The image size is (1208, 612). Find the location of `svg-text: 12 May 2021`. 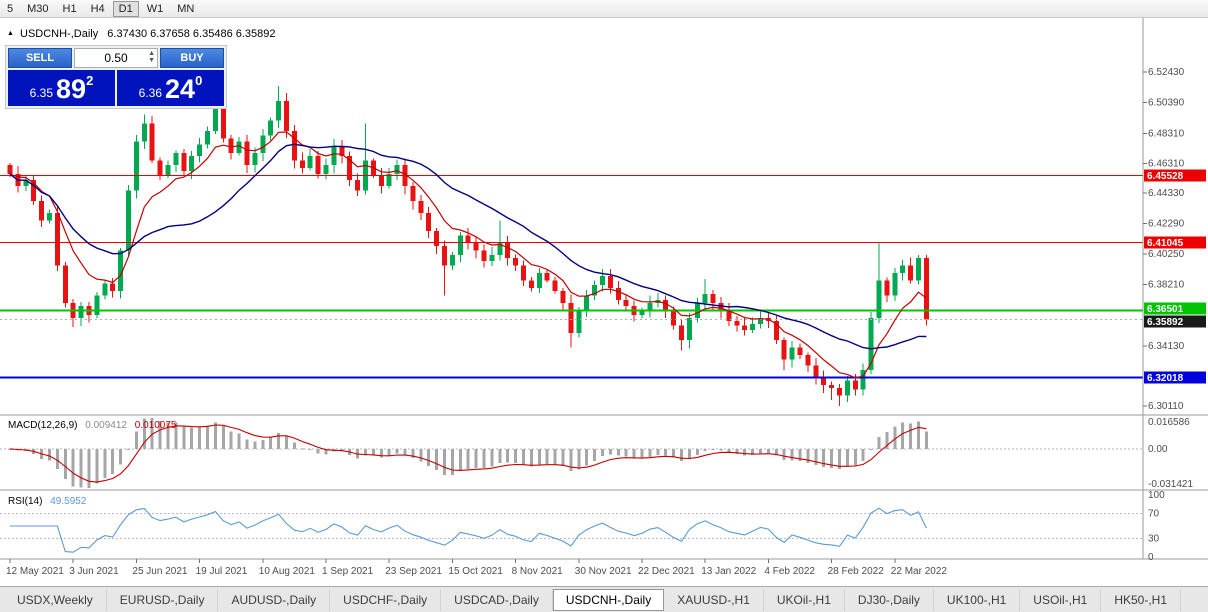

svg-text: 12 May 2021 is located at coordinates (35, 571).